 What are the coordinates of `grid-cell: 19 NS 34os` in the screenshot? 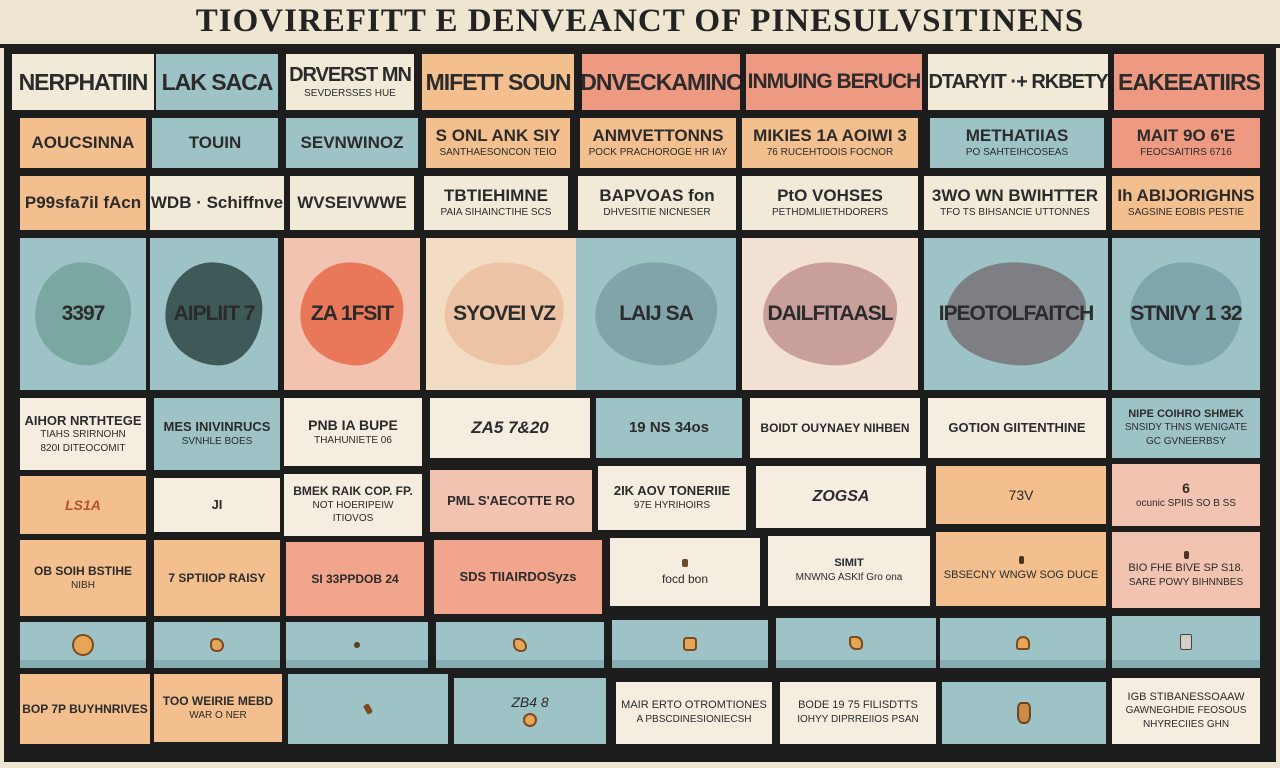 It's located at (669, 428).